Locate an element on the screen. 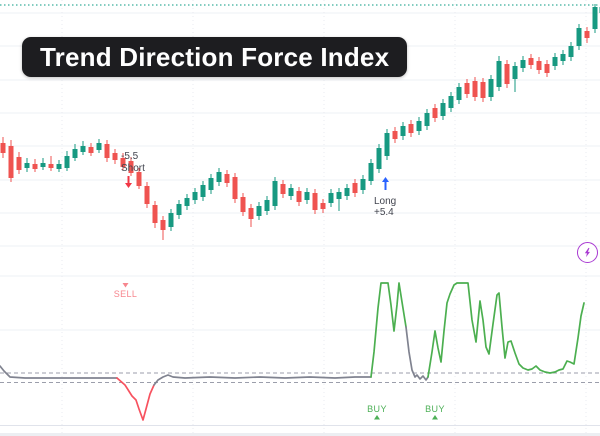 The height and width of the screenshot is (436, 600). lightning-icon is located at coordinates (587, 252).